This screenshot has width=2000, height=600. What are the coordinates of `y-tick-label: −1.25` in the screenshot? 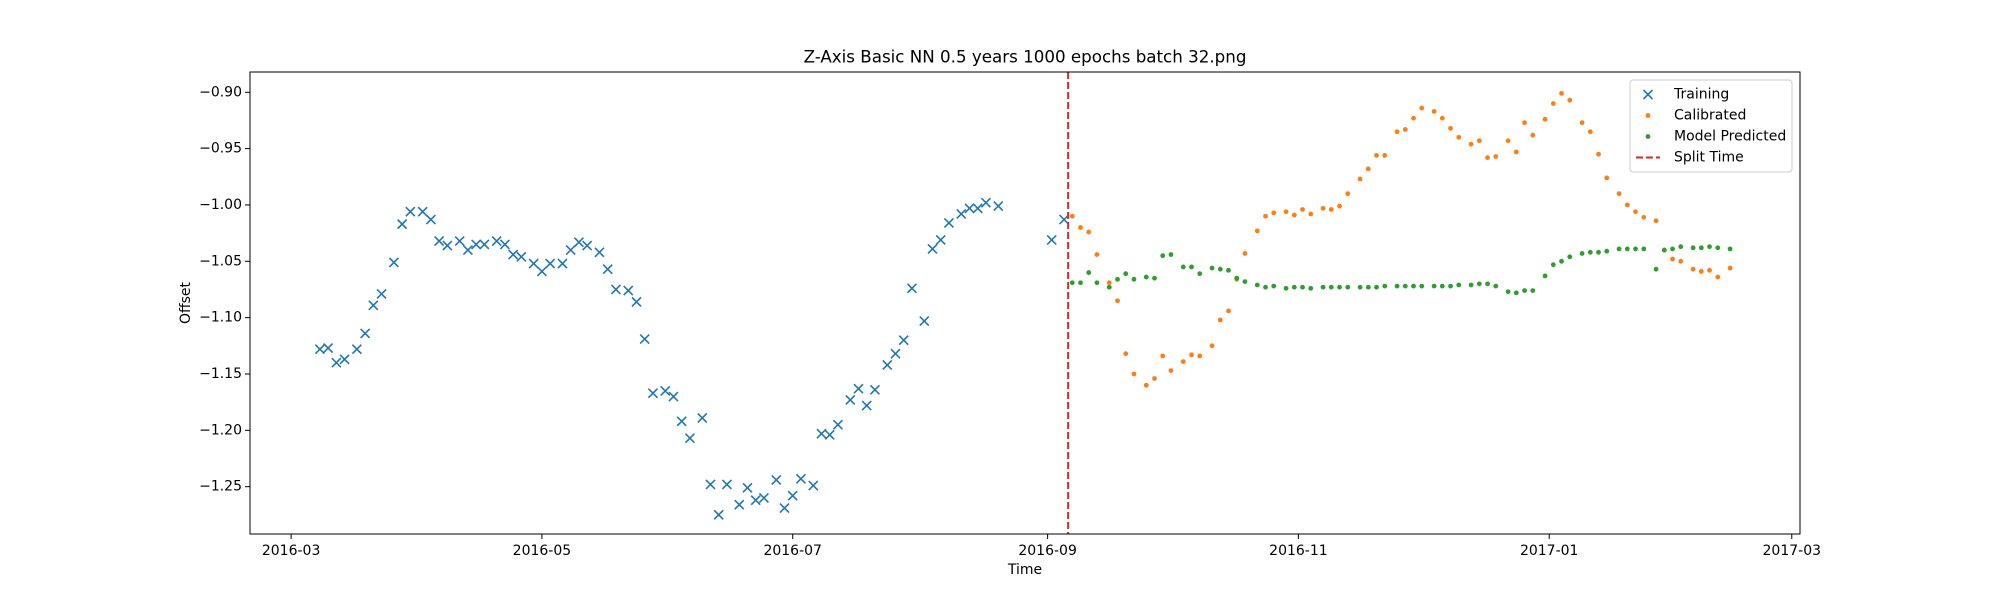 It's located at (220, 487).